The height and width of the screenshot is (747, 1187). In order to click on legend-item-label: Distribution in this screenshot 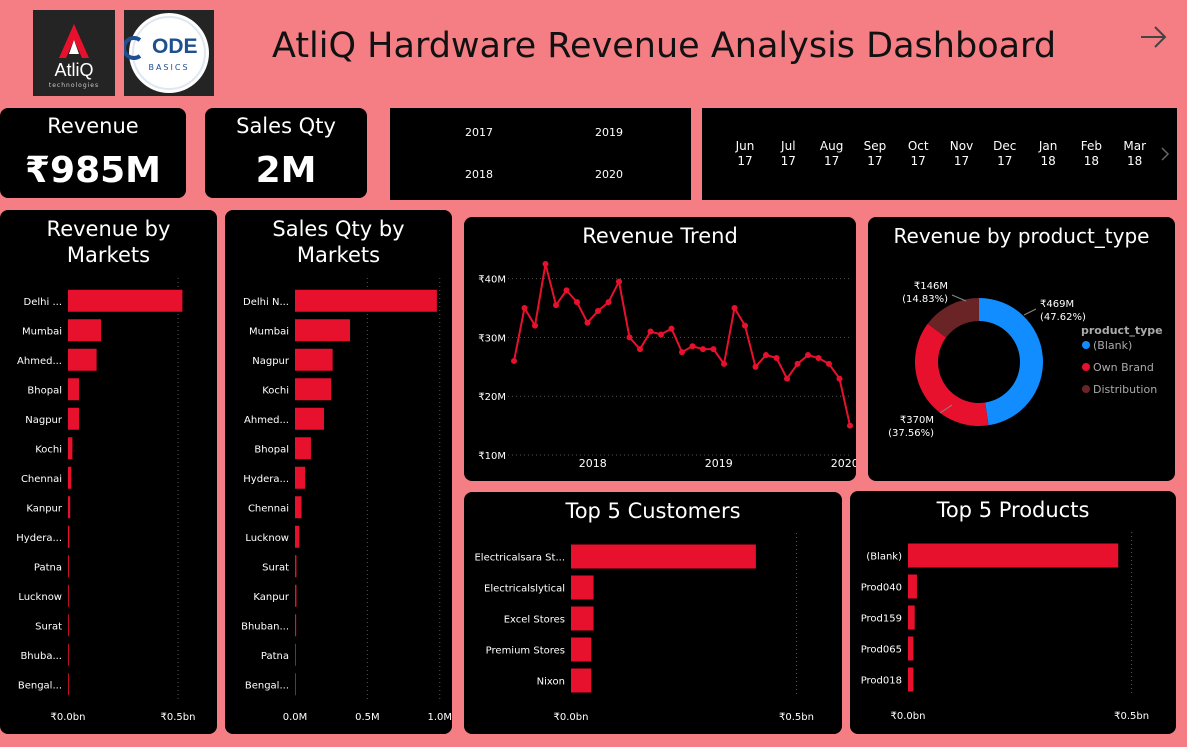, I will do `click(1125, 389)`.